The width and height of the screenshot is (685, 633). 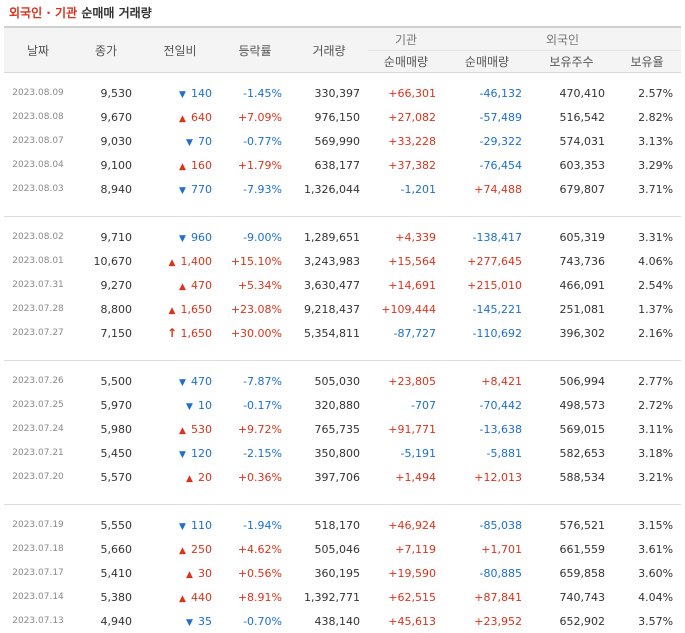 What do you see at coordinates (106, 621) in the screenshot?
I see `cell-close: 4,940` at bounding box center [106, 621].